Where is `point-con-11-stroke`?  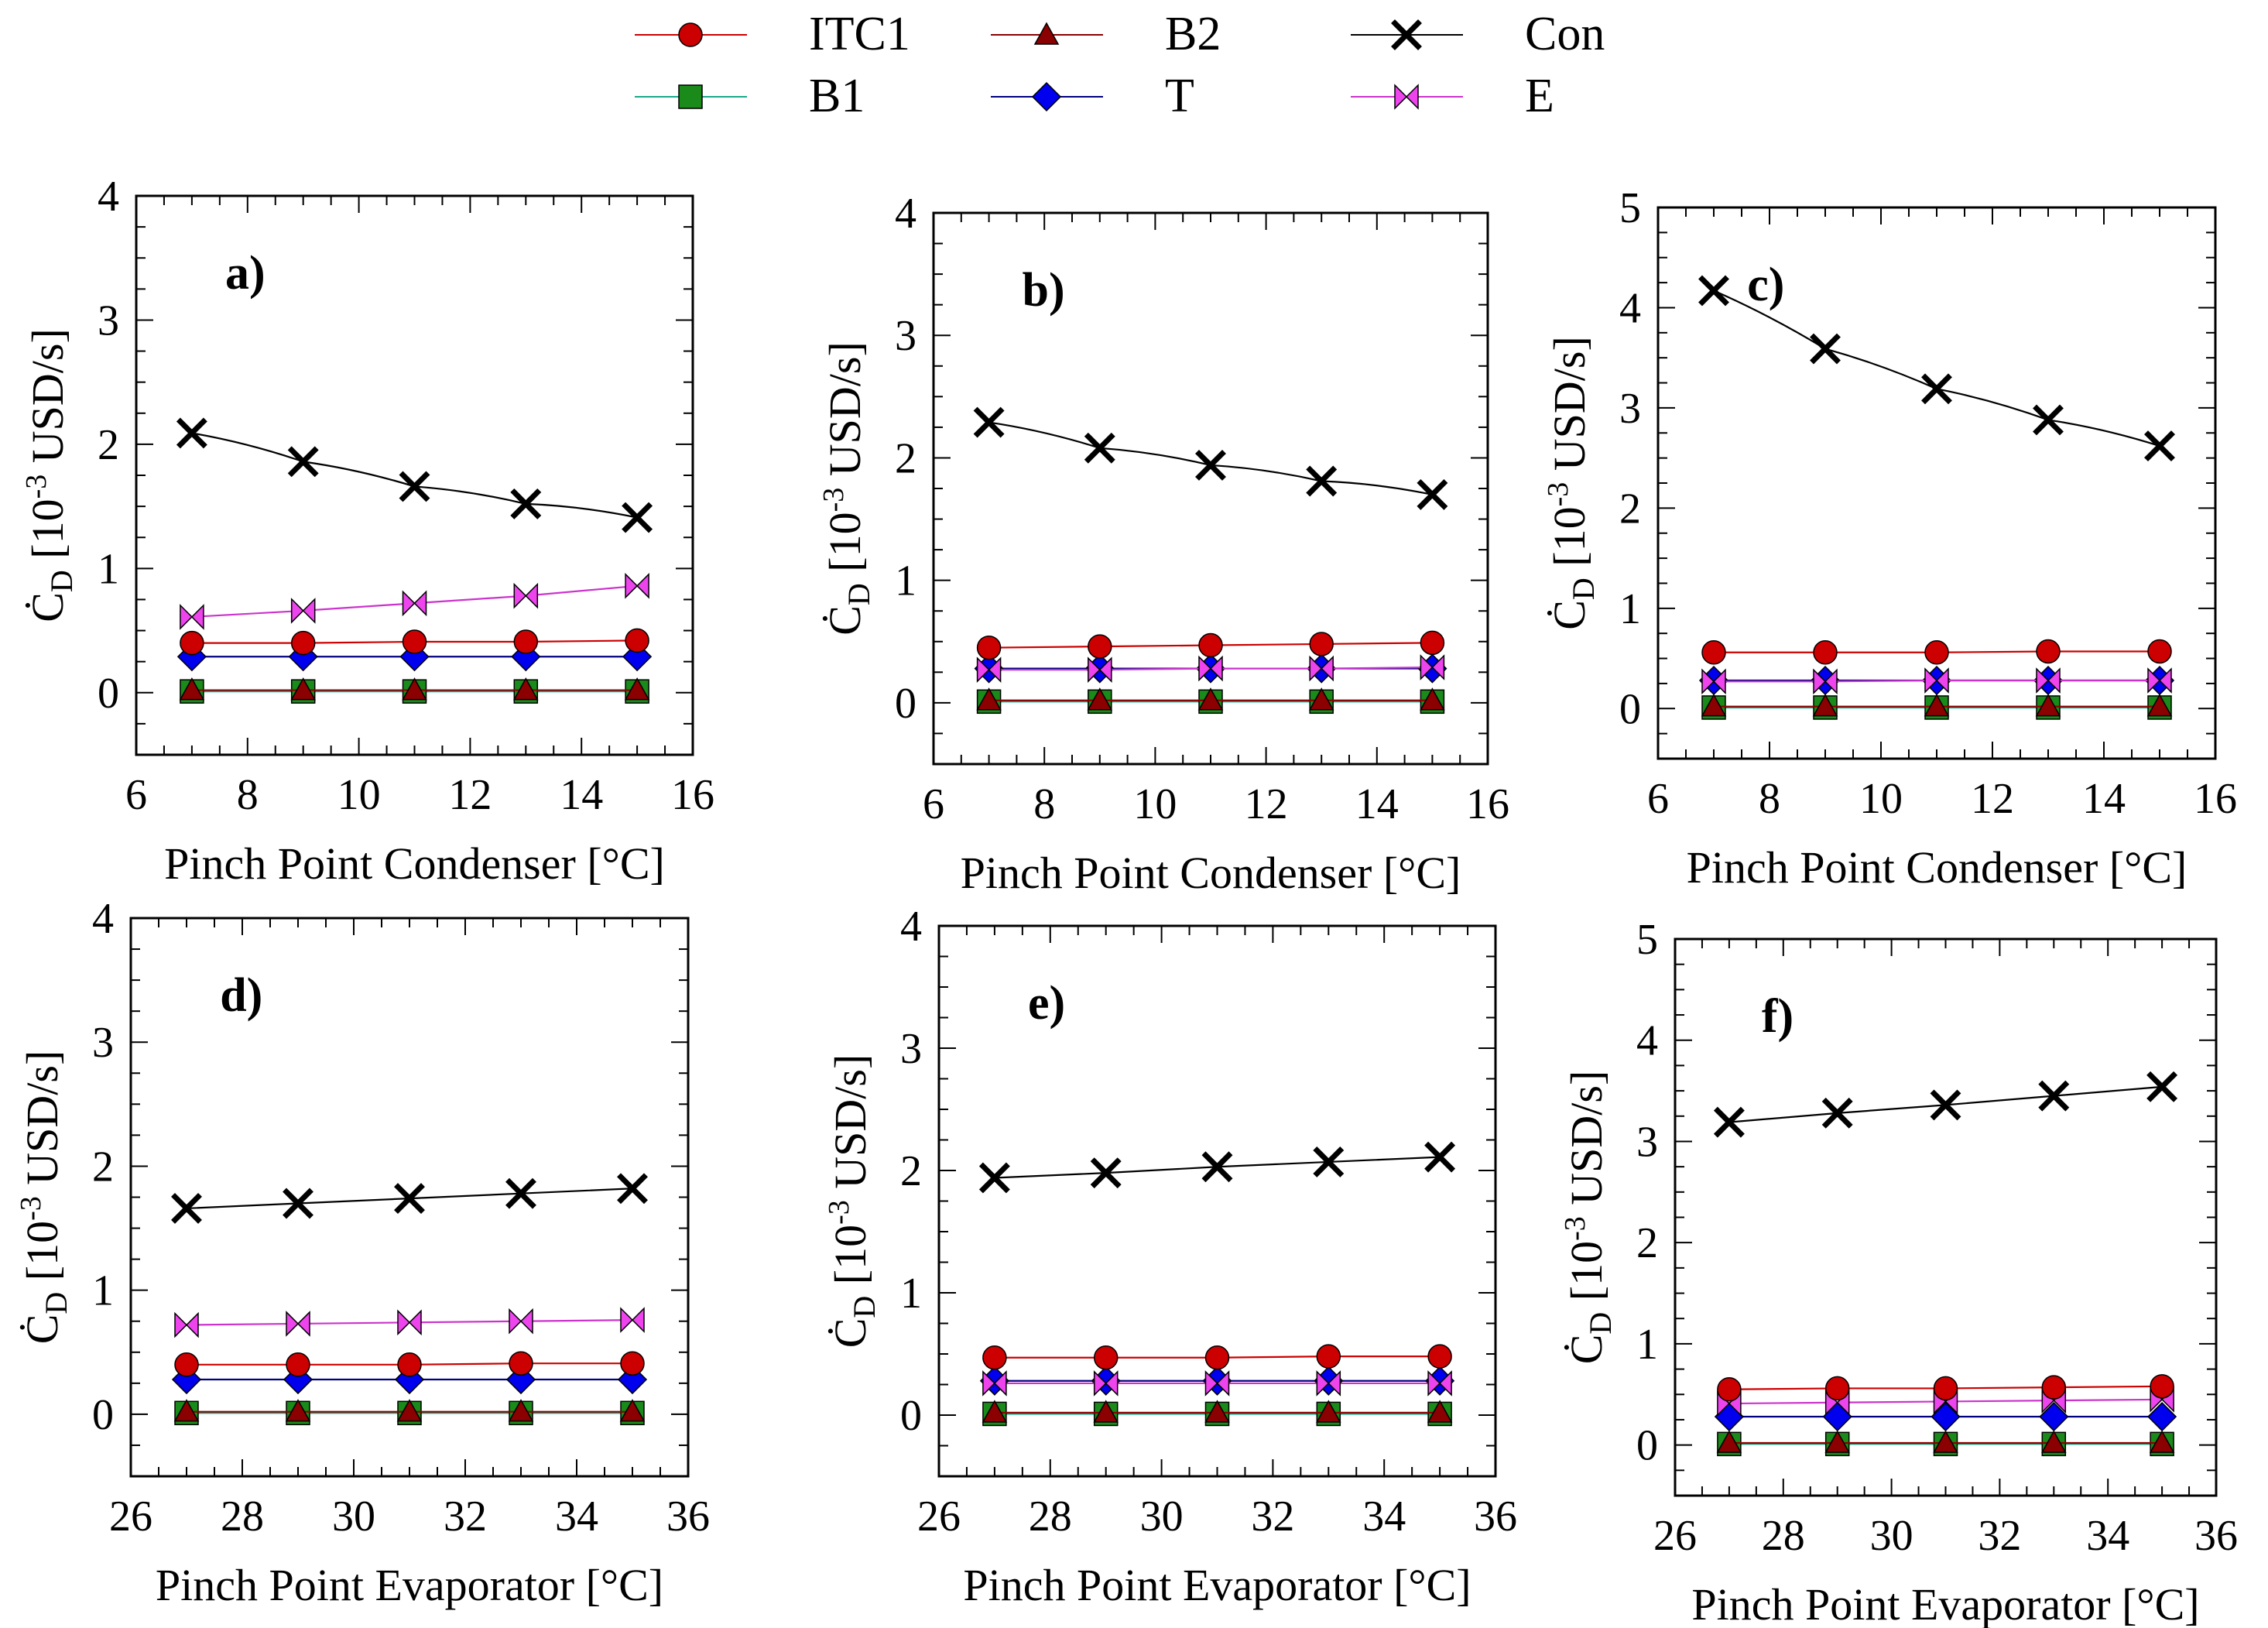 point-con-11-stroke is located at coordinates (1936, 389).